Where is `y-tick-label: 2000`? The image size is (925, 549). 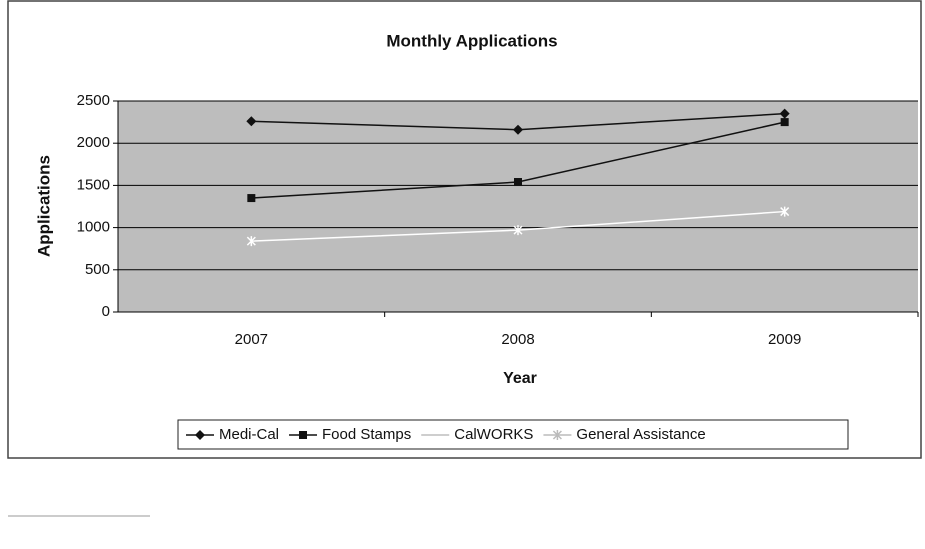
y-tick-label: 2000 is located at coordinates (93, 142).